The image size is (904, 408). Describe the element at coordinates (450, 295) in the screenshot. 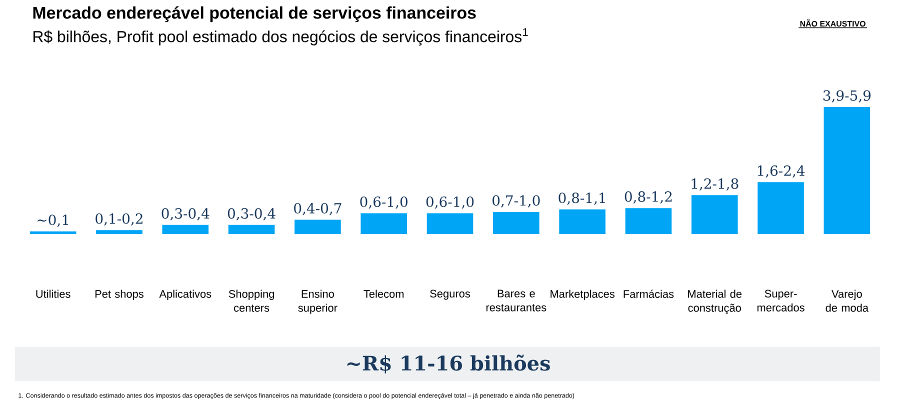

I see `x-tick-label: Seguros` at that location.